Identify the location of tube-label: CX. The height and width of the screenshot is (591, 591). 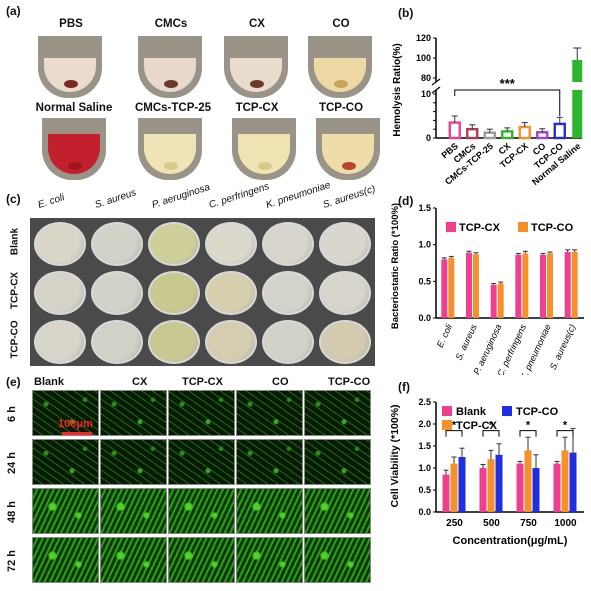
(257, 24).